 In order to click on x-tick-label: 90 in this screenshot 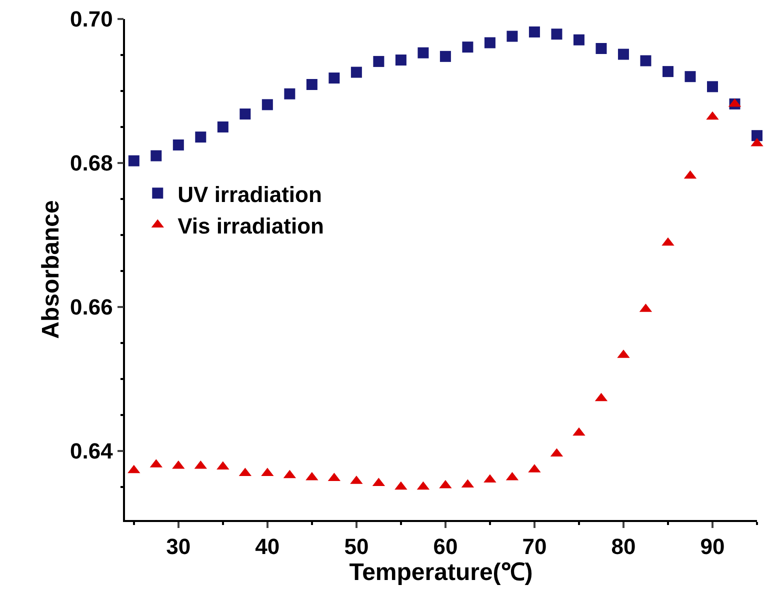, I will do `click(712, 547)`.